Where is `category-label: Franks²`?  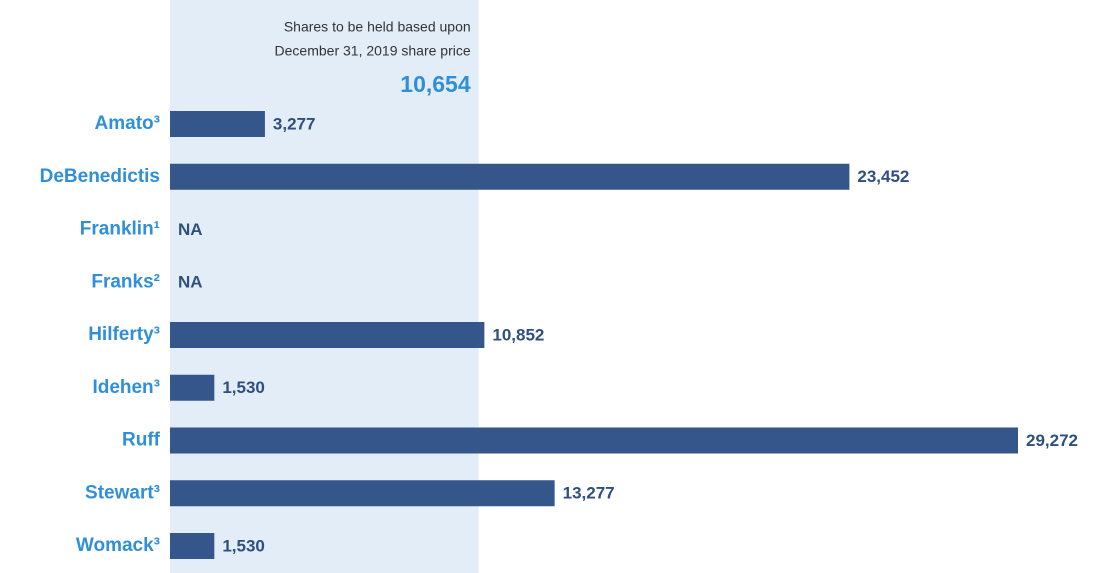 category-label: Franks² is located at coordinates (125, 281).